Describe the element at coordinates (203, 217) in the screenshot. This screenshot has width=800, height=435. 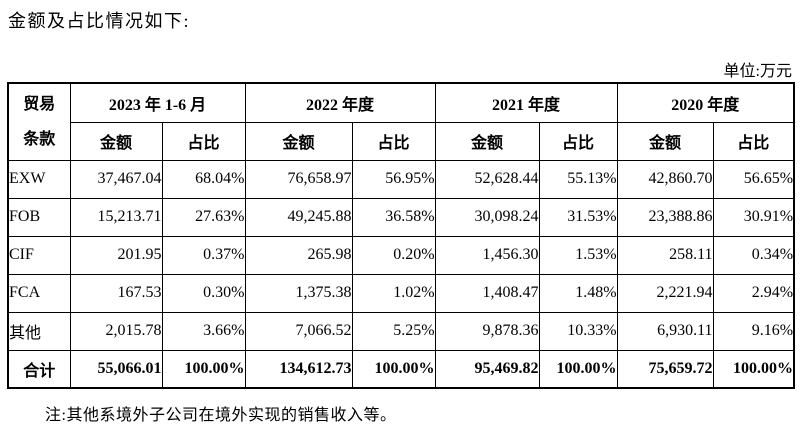
I see `ratio-cell: 27.63%` at that location.